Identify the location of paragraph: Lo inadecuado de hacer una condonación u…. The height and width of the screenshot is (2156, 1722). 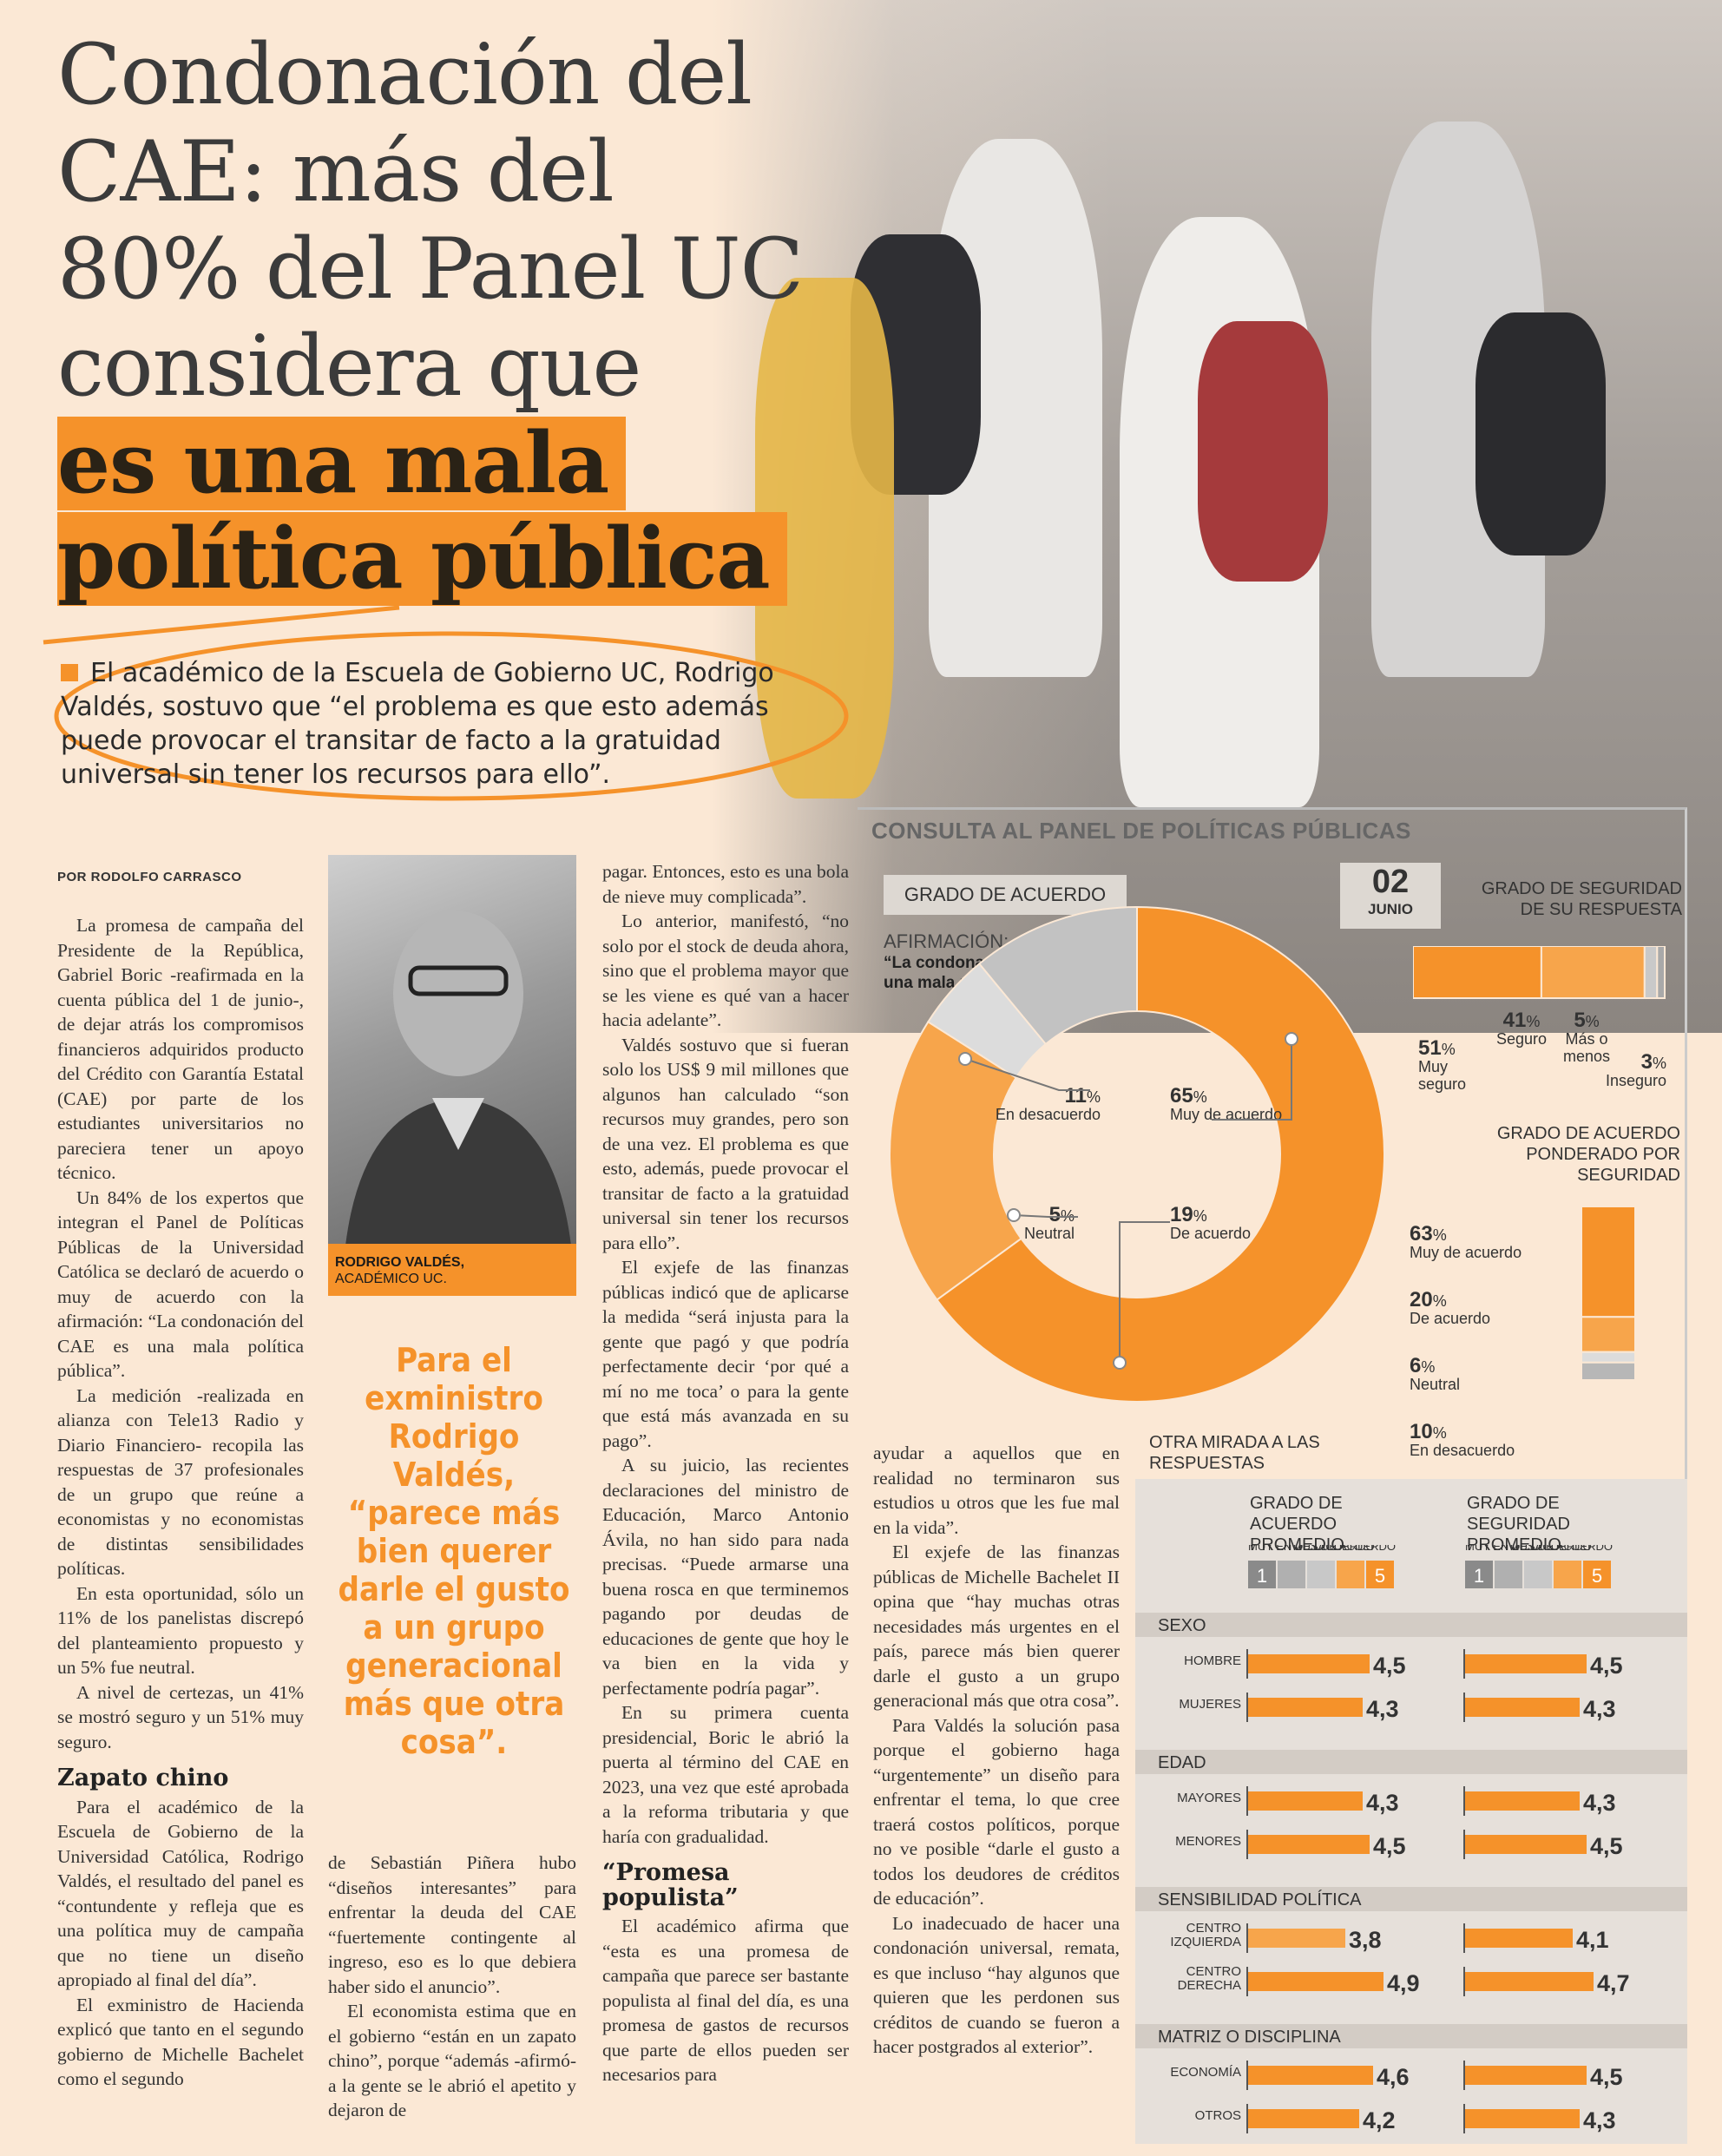
(996, 1985).